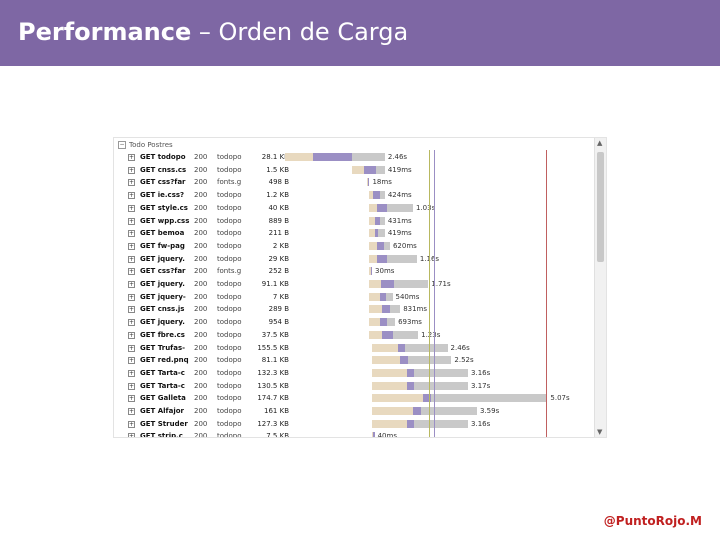 This screenshot has width=720, height=540. Describe the element at coordinates (163, 398) in the screenshot. I see `request-url: GET Galleta` at that location.